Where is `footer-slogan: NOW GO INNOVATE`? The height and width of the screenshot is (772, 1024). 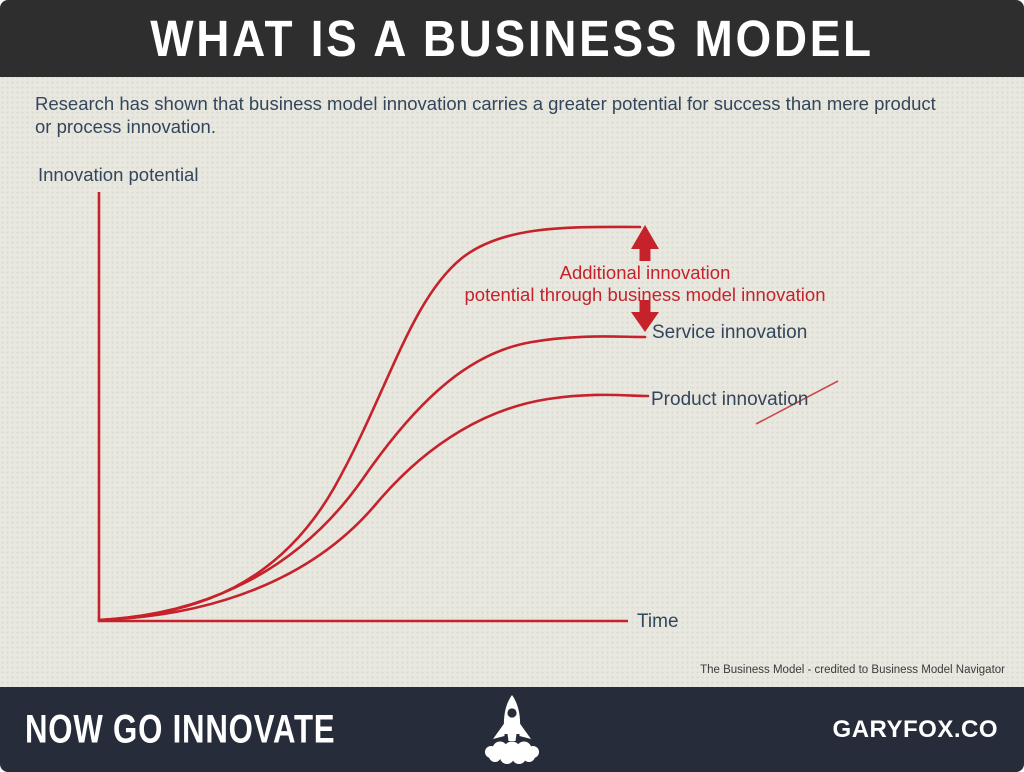 footer-slogan: NOW GO INNOVATE is located at coordinates (180, 729).